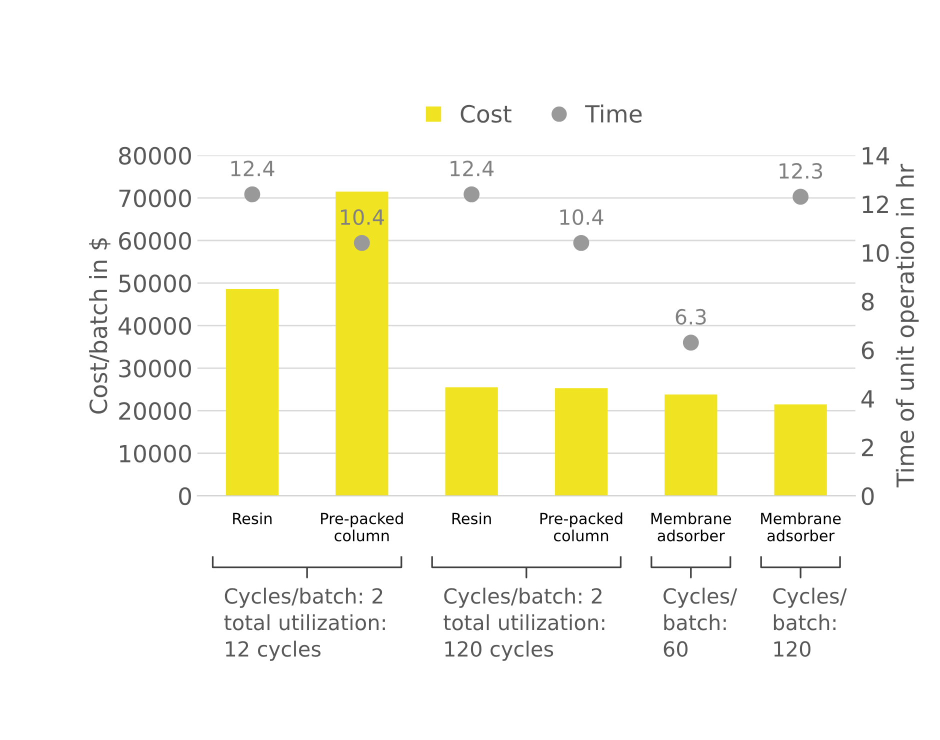  I want to click on y-tick-label: 70000, so click(155, 198).